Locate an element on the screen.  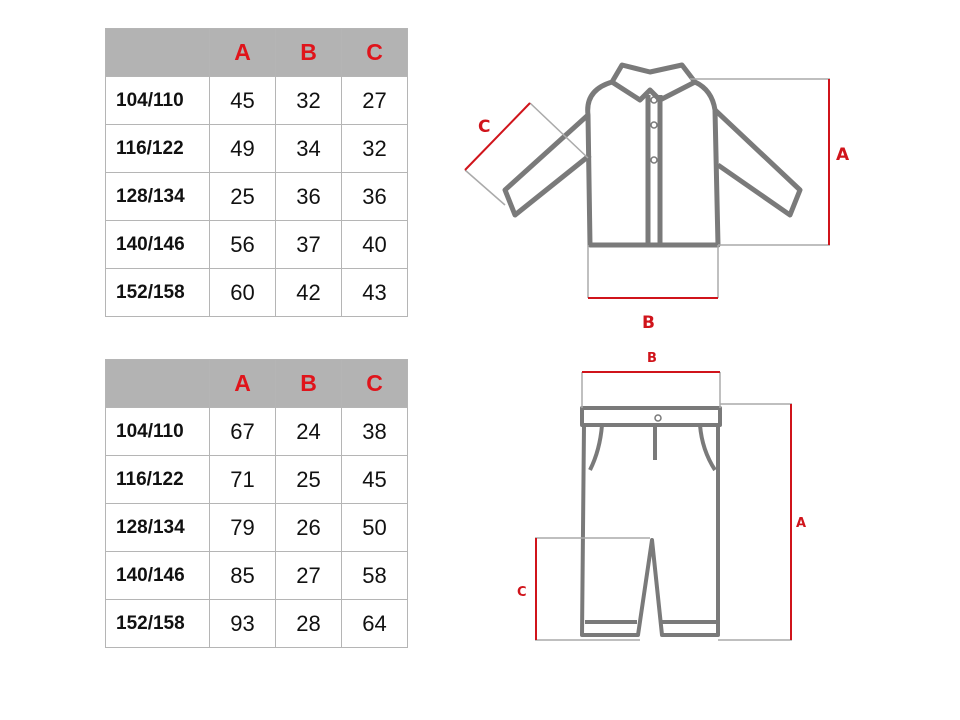
value-a: 93 is located at coordinates (242, 623).